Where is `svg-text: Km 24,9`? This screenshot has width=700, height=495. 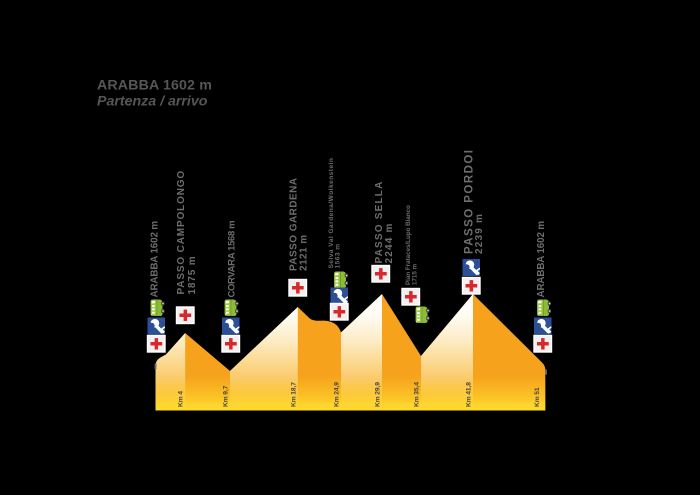
svg-text: Km 24,9 is located at coordinates (337, 394).